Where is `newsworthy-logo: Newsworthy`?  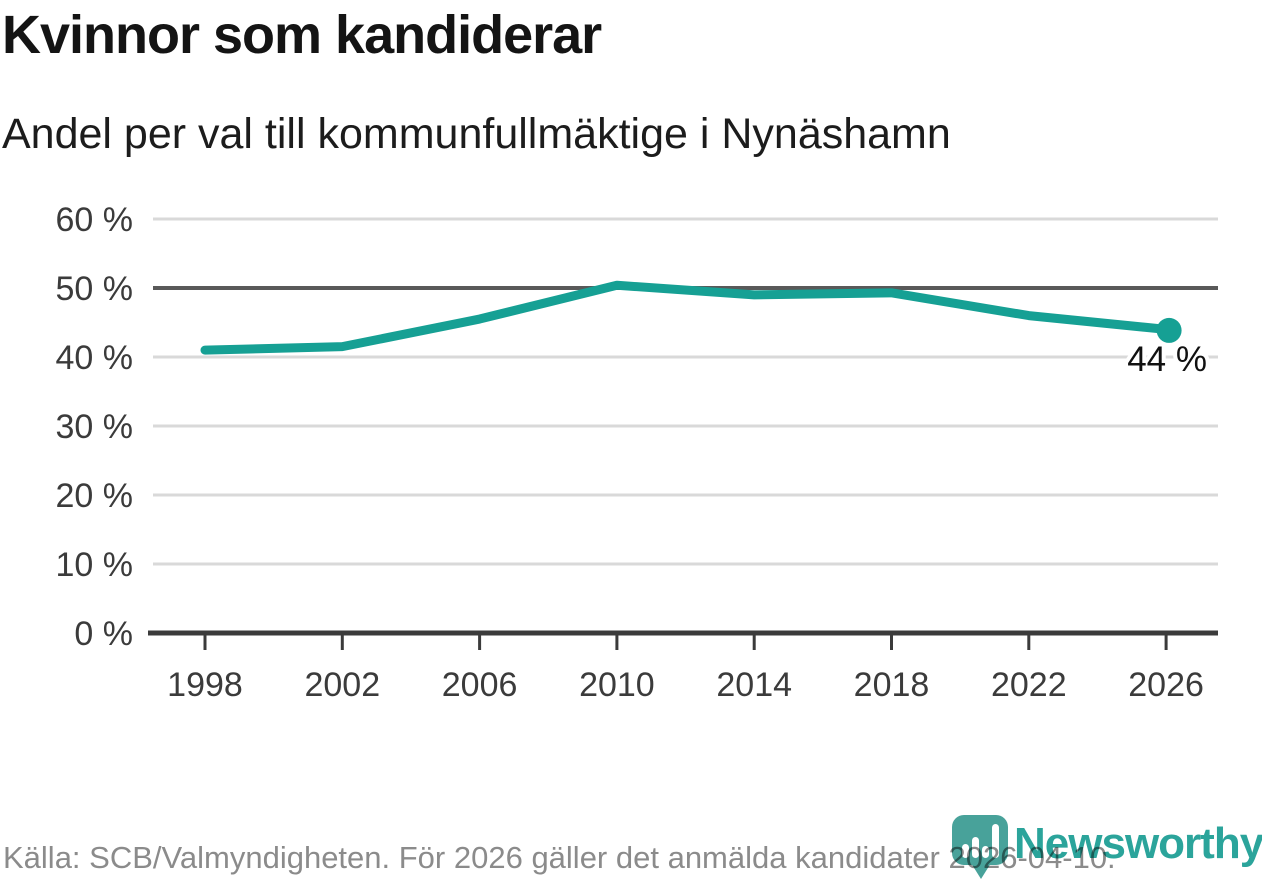
newsworthy-logo: Newsworthy is located at coordinates (1107, 846).